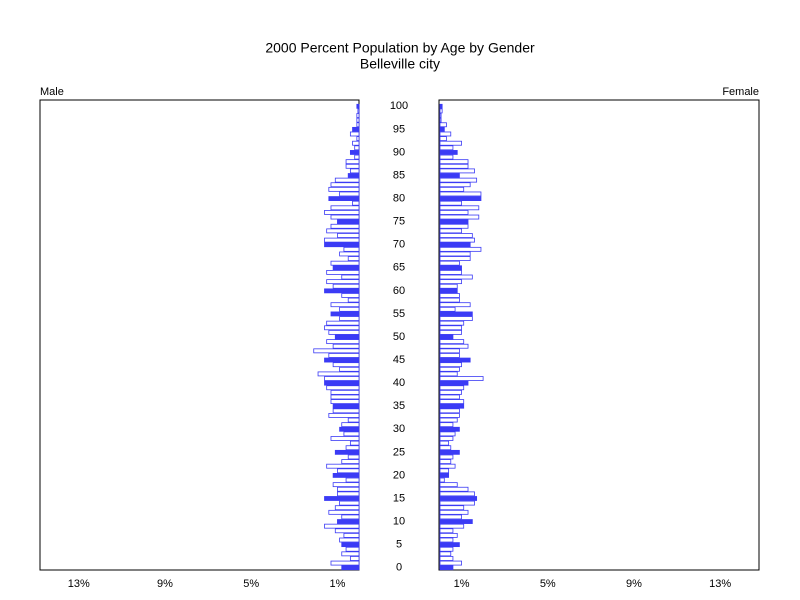 This screenshot has height=600, width=800. Describe the element at coordinates (399, 268) in the screenshot. I see `y-tick-label: 65` at that location.